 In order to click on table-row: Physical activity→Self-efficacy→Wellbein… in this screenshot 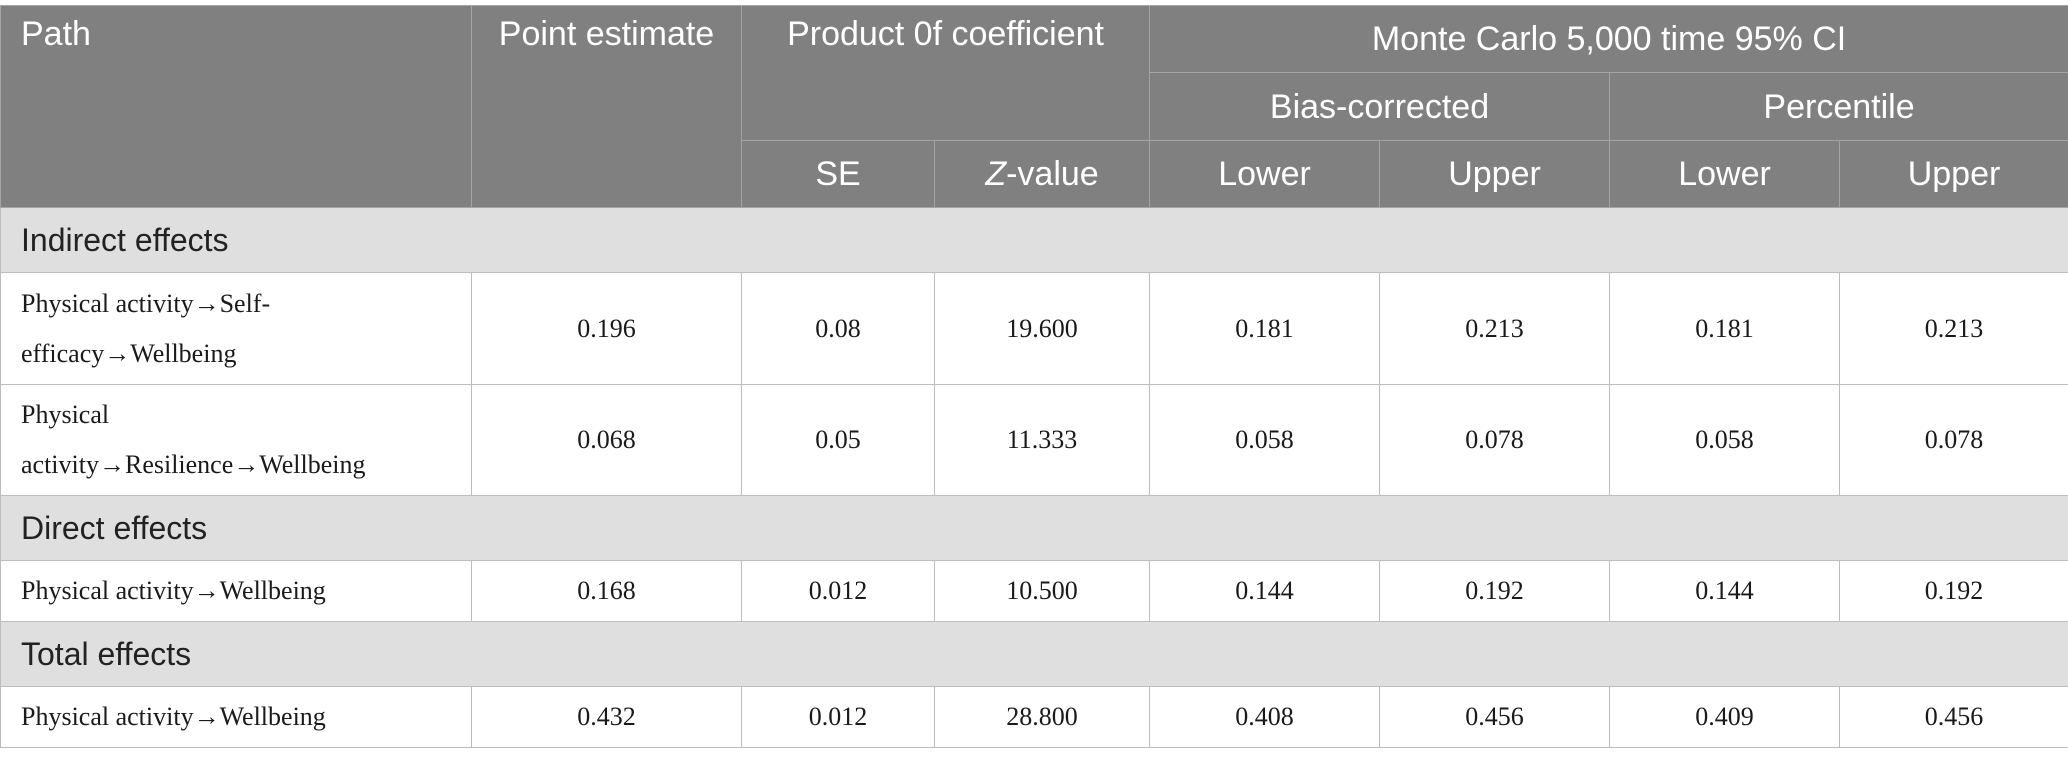, I will do `click(1034, 328)`.